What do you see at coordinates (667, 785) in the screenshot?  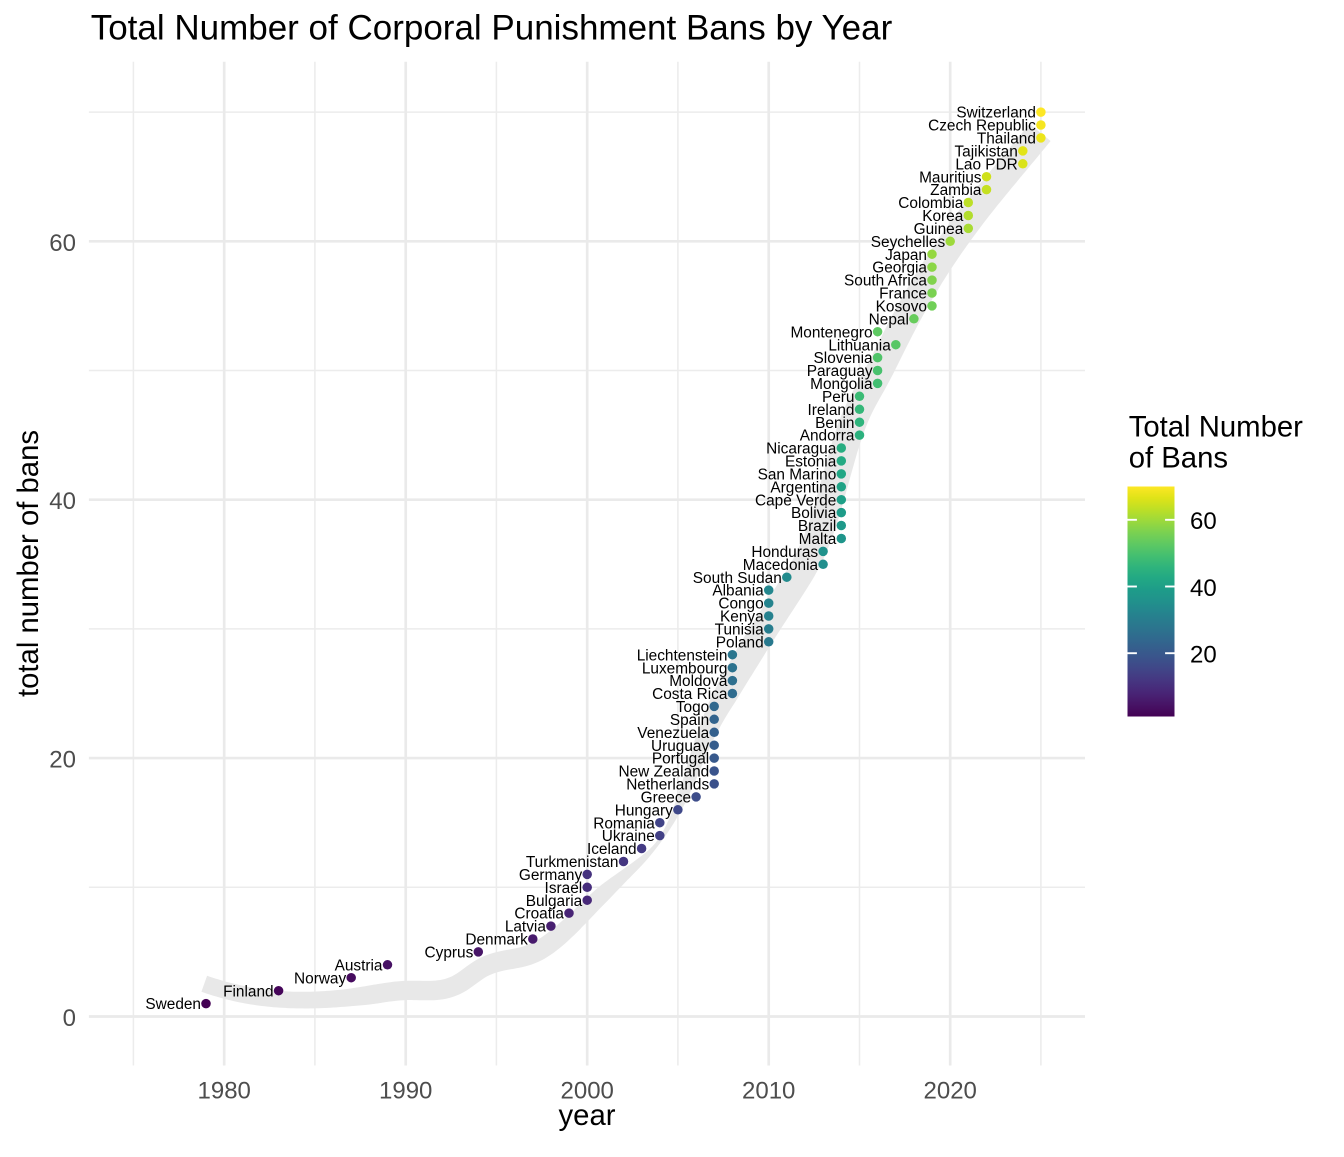 I see `svg-text: Netherlands` at bounding box center [667, 785].